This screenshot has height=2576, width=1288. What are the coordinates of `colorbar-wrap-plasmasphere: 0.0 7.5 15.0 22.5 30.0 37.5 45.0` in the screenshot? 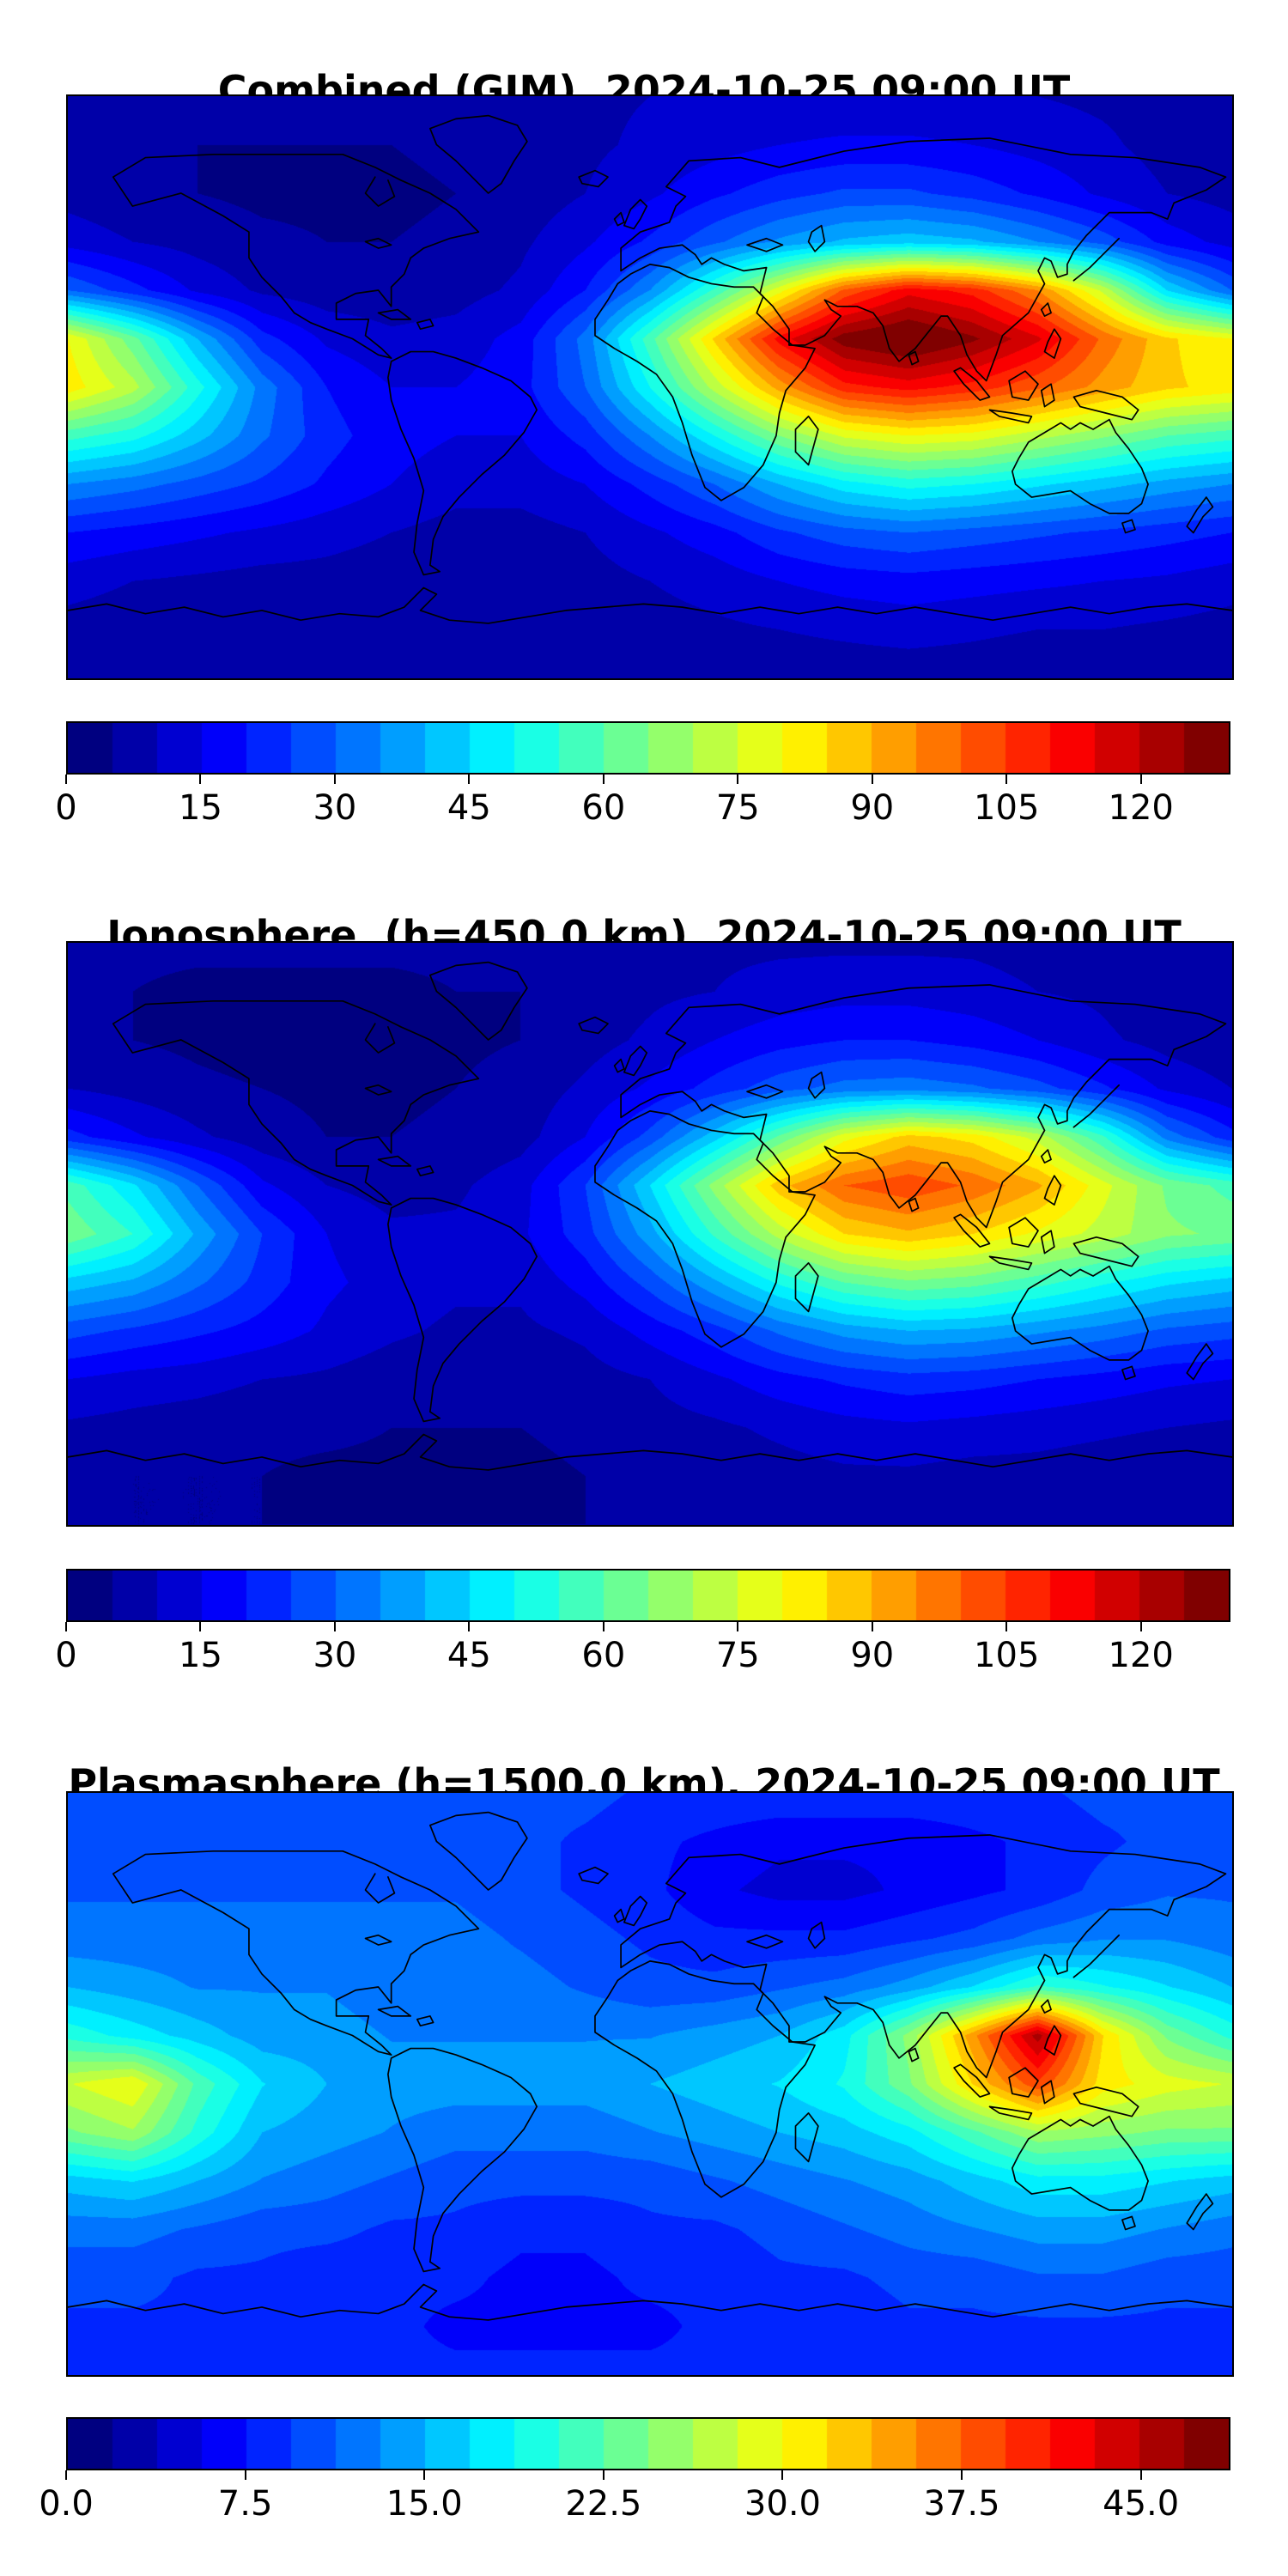 It's located at (634, 2481).